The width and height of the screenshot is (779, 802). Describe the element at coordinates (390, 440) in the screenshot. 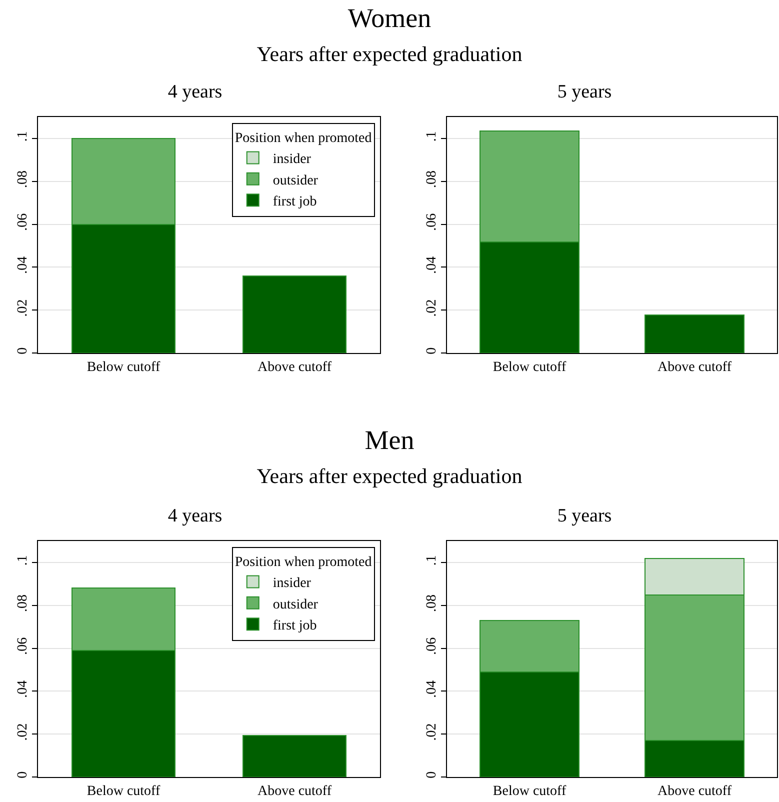

I see `text: Men` at that location.